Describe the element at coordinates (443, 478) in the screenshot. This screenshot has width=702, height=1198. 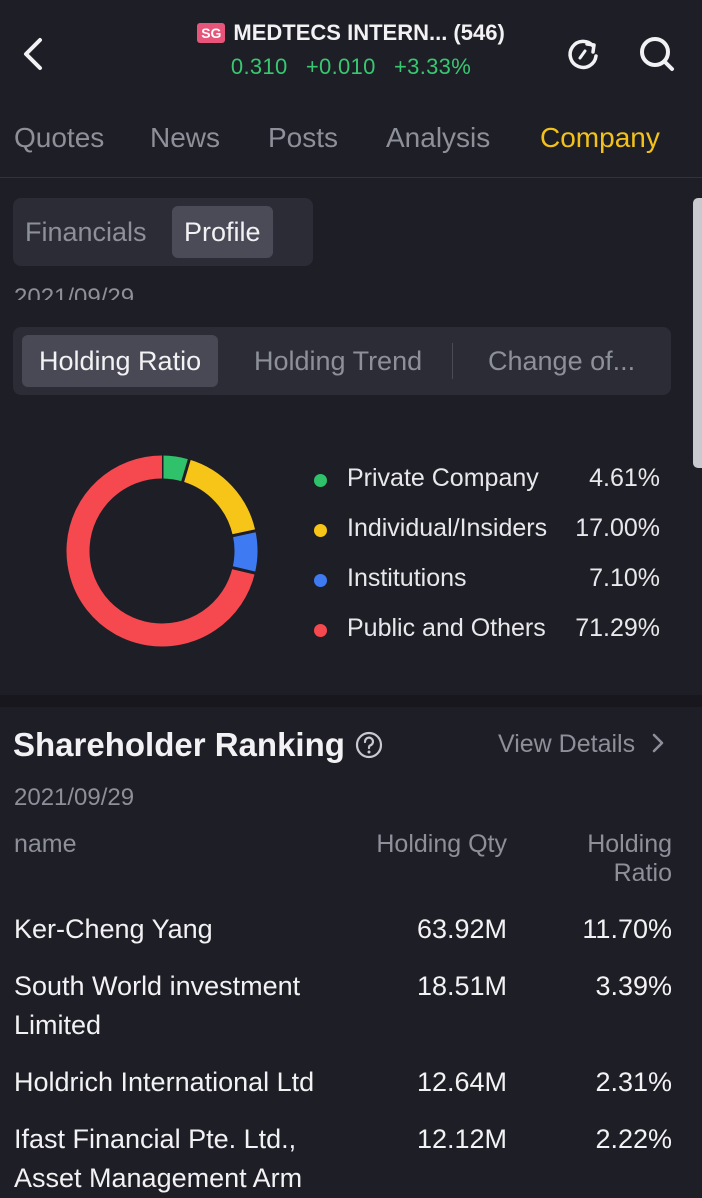
I see `legend-label: Private Company` at that location.